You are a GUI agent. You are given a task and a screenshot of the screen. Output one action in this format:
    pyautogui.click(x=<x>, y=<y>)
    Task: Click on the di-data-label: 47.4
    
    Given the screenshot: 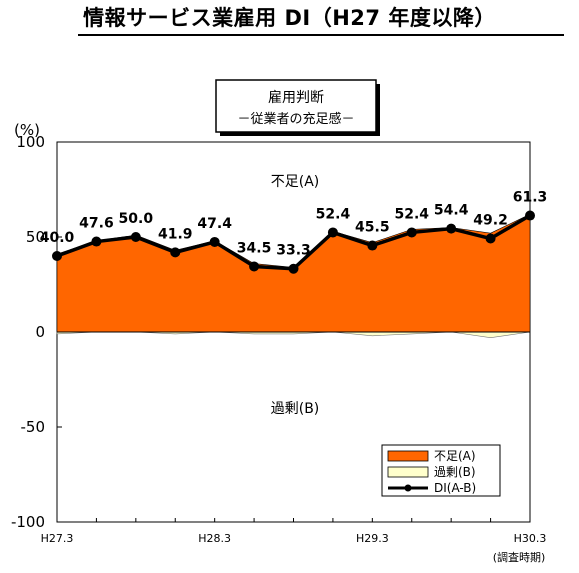 What is the action you would take?
    pyautogui.click(x=214, y=224)
    